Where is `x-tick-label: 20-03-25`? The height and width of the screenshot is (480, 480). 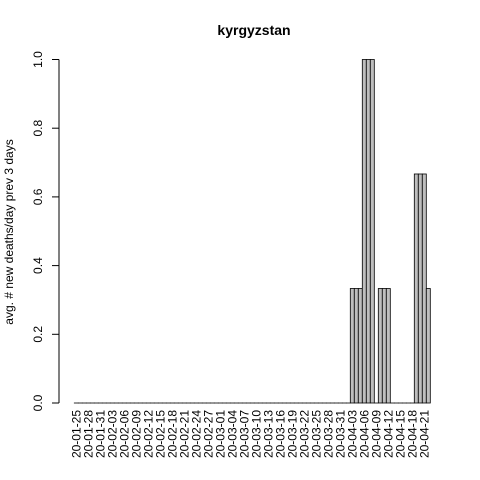
x-tick-label: 20-03-25 is located at coordinates (316, 434).